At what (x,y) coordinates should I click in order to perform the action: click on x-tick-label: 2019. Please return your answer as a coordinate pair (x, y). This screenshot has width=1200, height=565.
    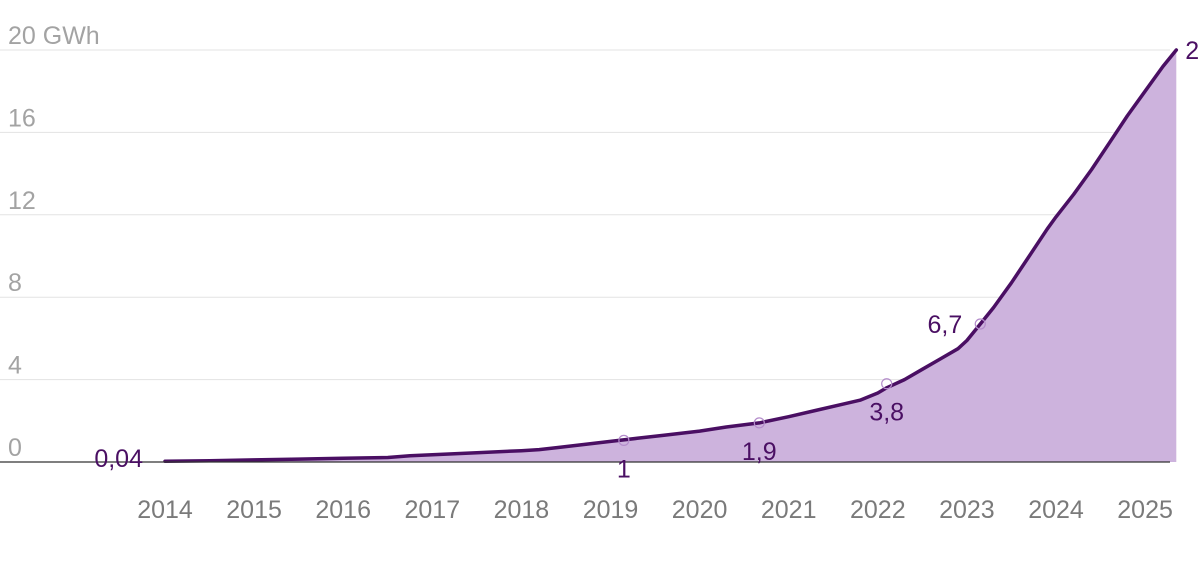
    Looking at the image, I should click on (611, 510).